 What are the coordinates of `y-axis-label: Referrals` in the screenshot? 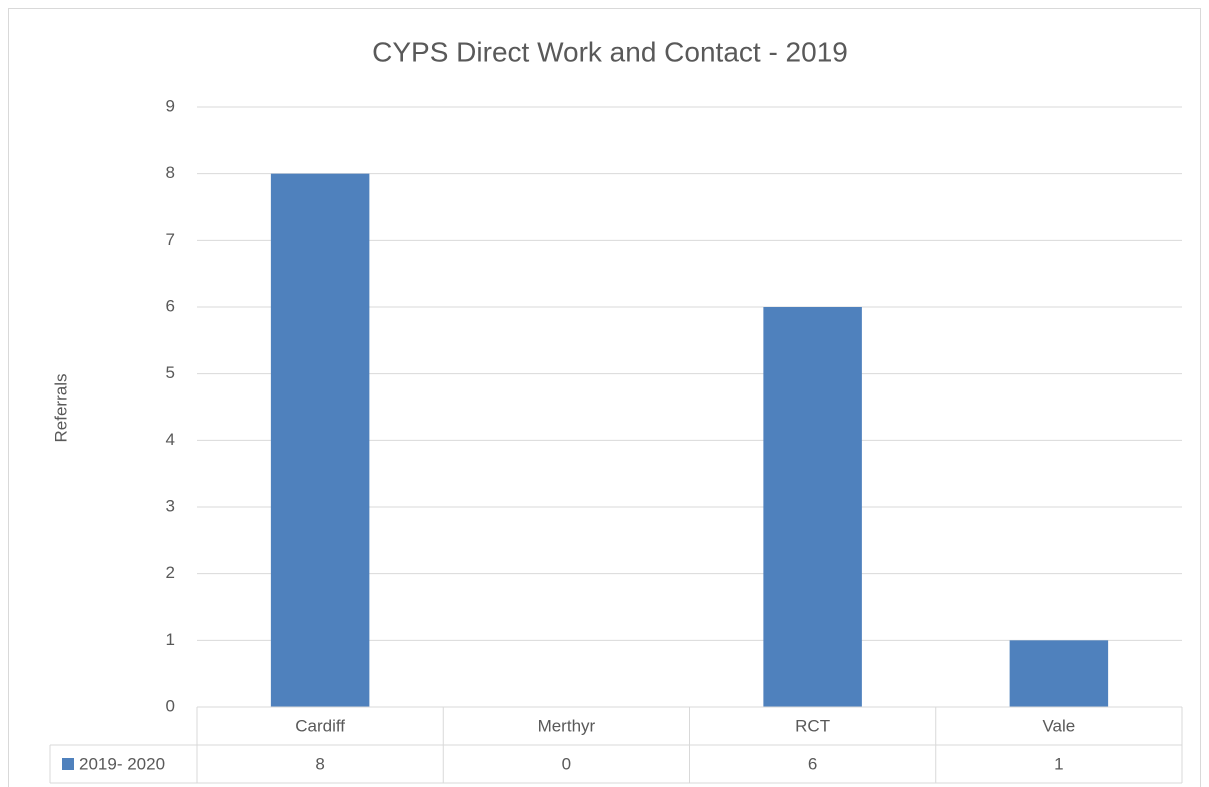 It's located at (60, 408).